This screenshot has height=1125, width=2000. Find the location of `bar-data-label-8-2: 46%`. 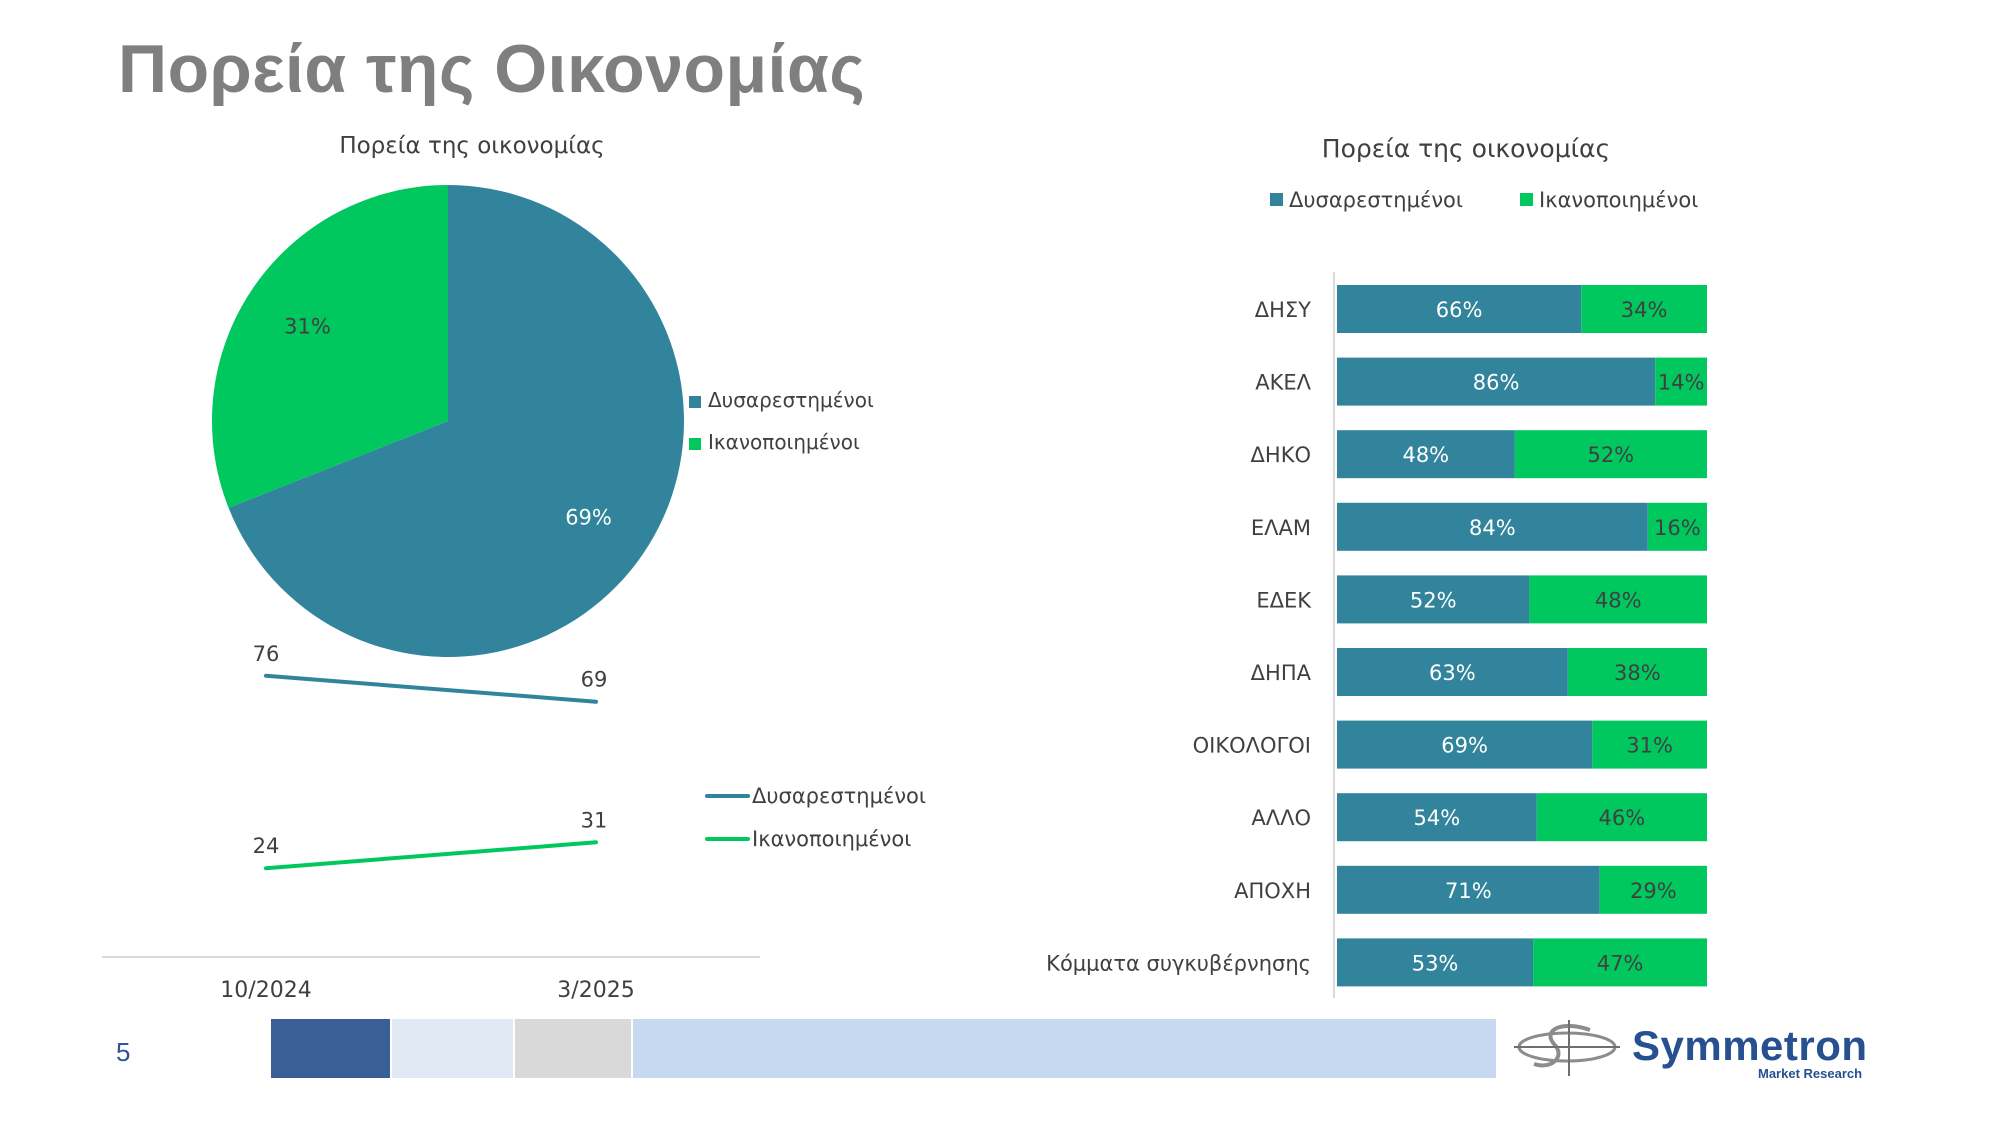

bar-data-label-8-2: 46% is located at coordinates (1622, 818).